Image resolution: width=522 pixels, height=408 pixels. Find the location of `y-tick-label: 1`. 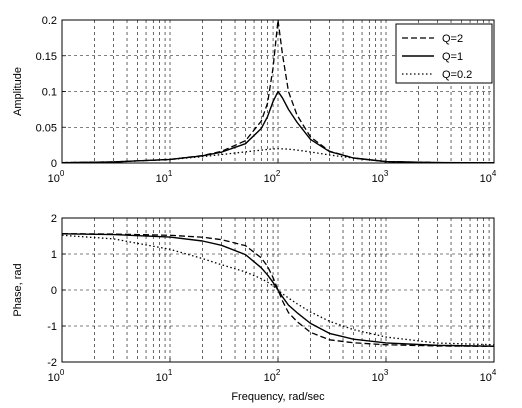

y-tick-label: 1 is located at coordinates (54, 255).